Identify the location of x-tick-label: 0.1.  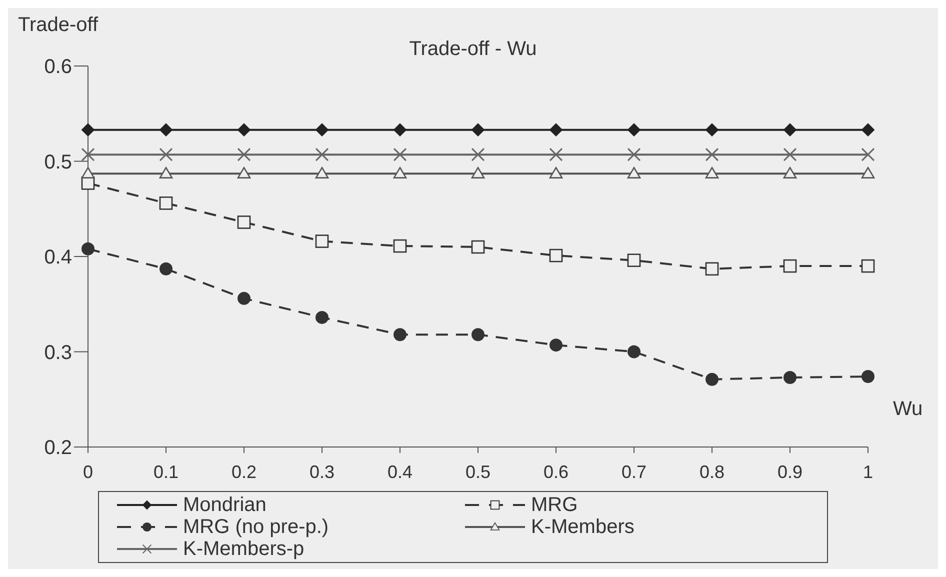
(166, 472).